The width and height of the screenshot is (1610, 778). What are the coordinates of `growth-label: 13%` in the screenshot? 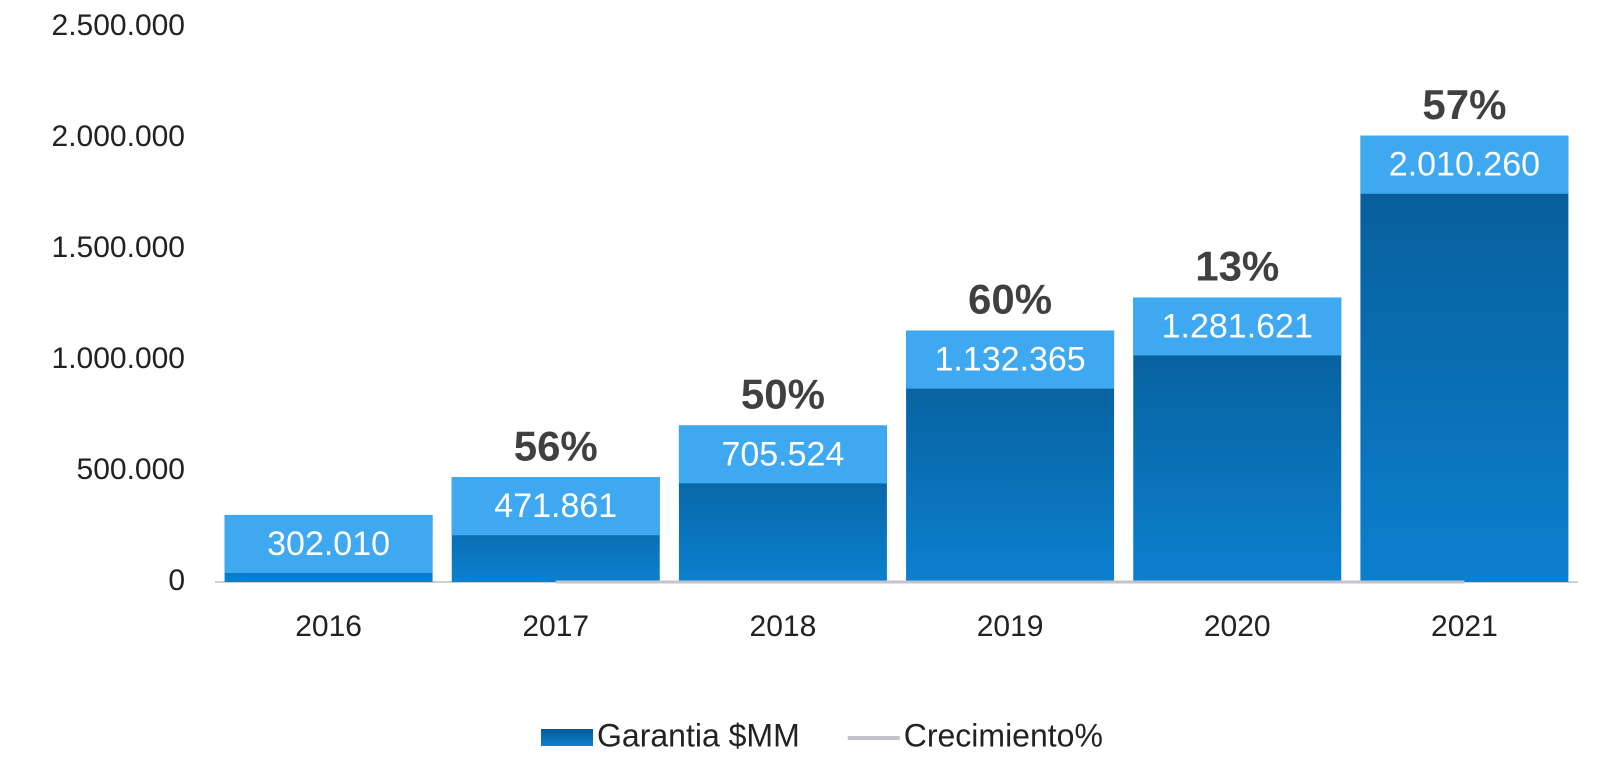 It's located at (1237, 266).